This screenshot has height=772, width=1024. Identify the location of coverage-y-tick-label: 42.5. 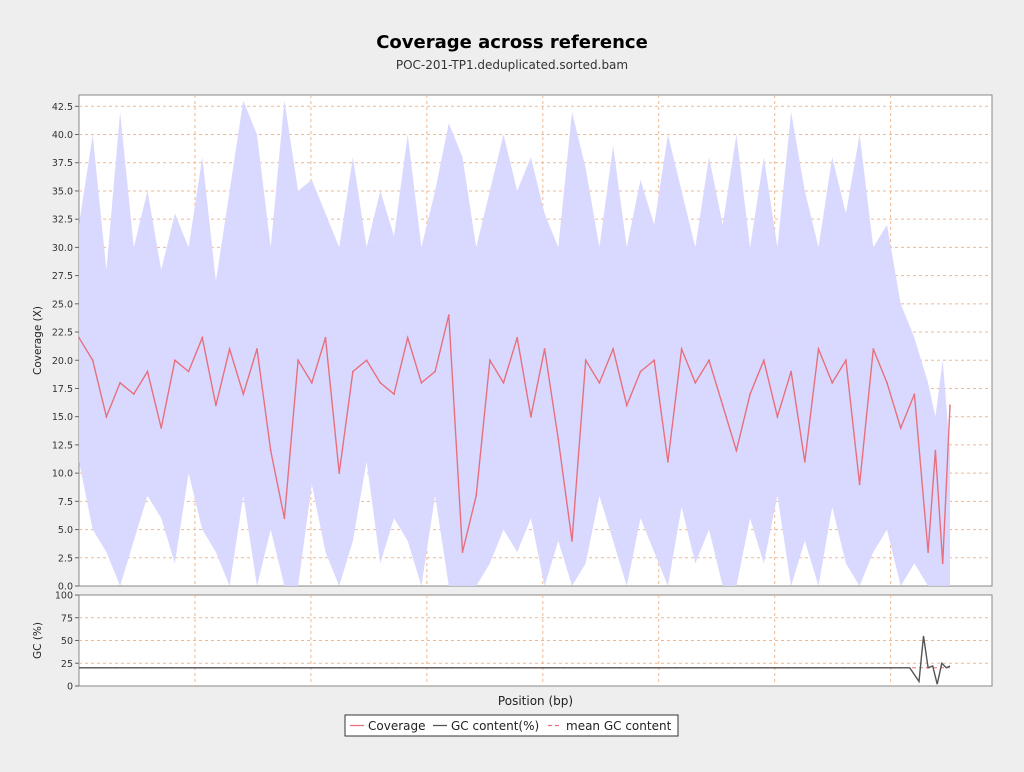
(62, 107).